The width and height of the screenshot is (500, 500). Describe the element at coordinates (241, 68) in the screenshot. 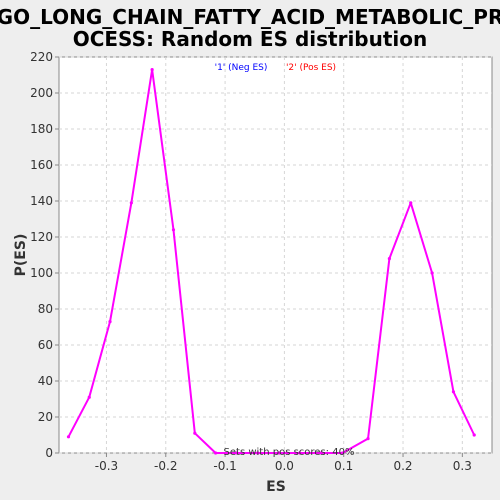

I see `legend-entry-neg-es: '1' (Neg ES)` at that location.